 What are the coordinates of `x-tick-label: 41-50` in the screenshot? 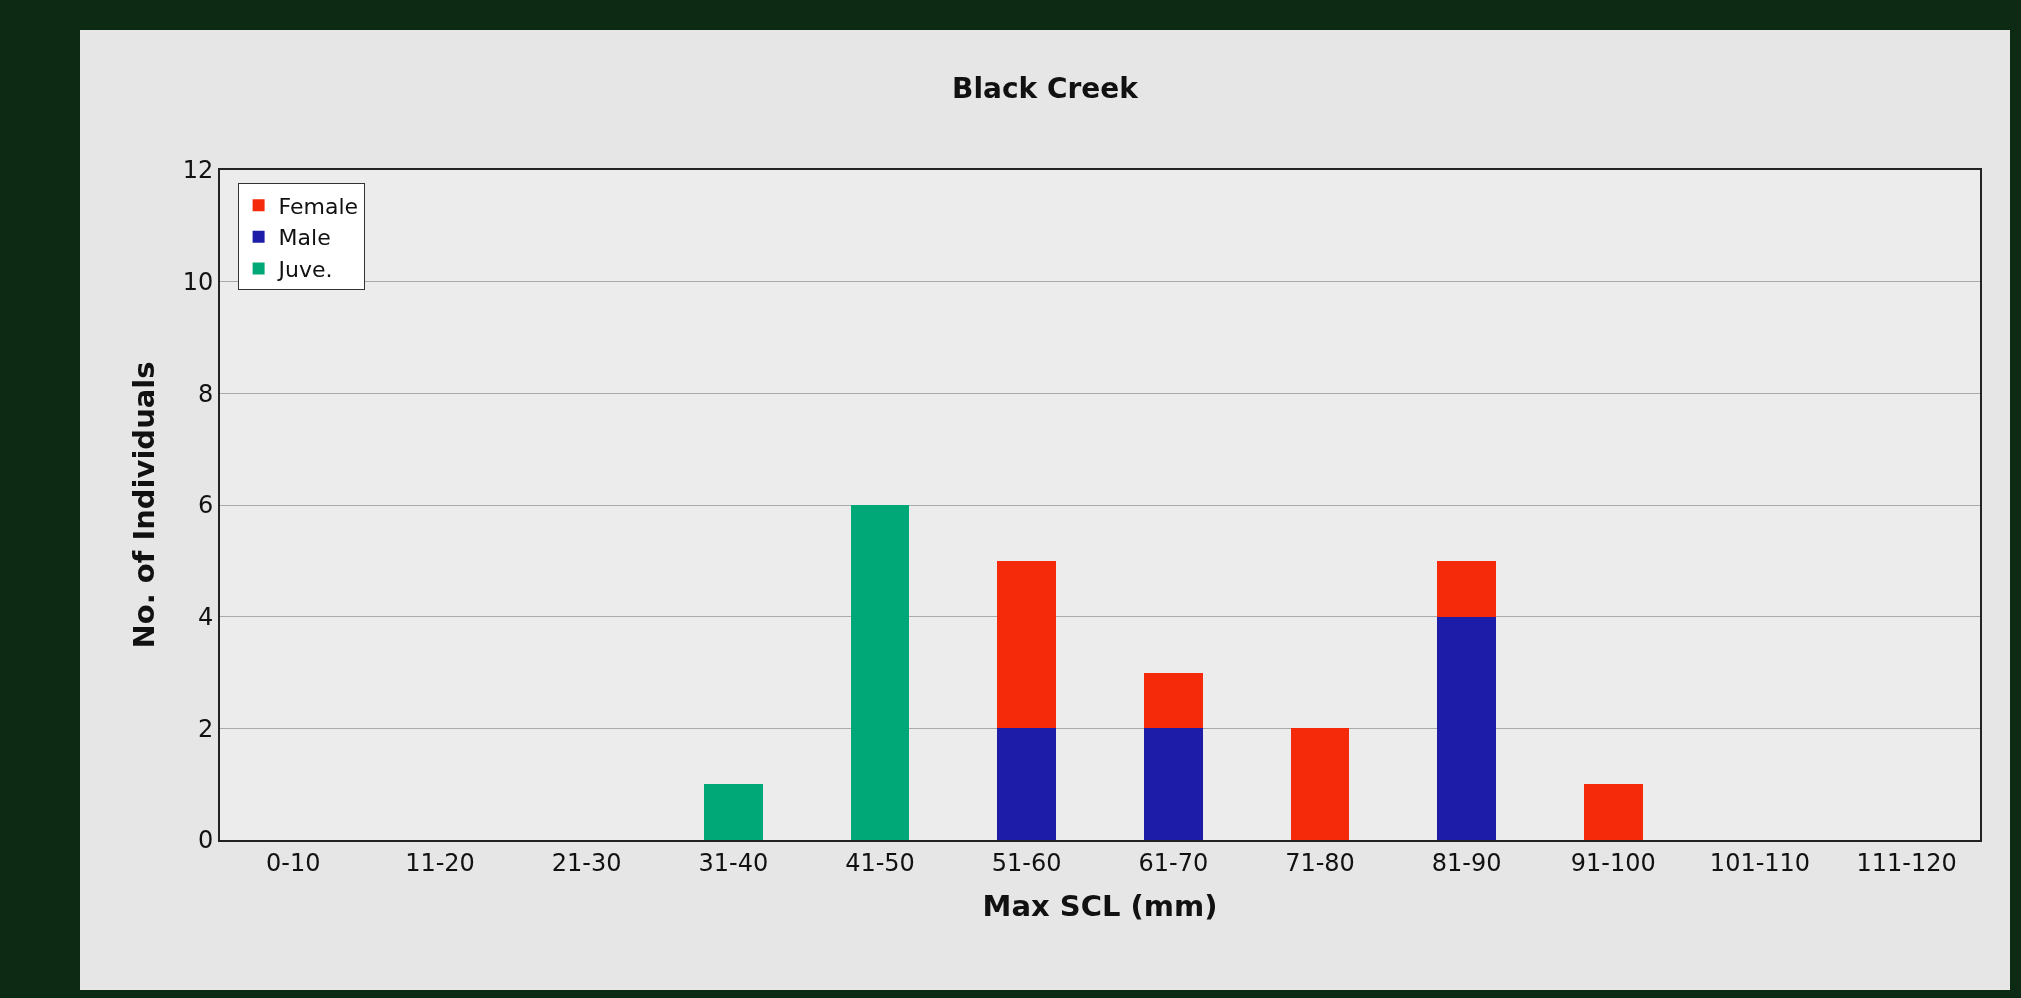 It's located at (880, 862).